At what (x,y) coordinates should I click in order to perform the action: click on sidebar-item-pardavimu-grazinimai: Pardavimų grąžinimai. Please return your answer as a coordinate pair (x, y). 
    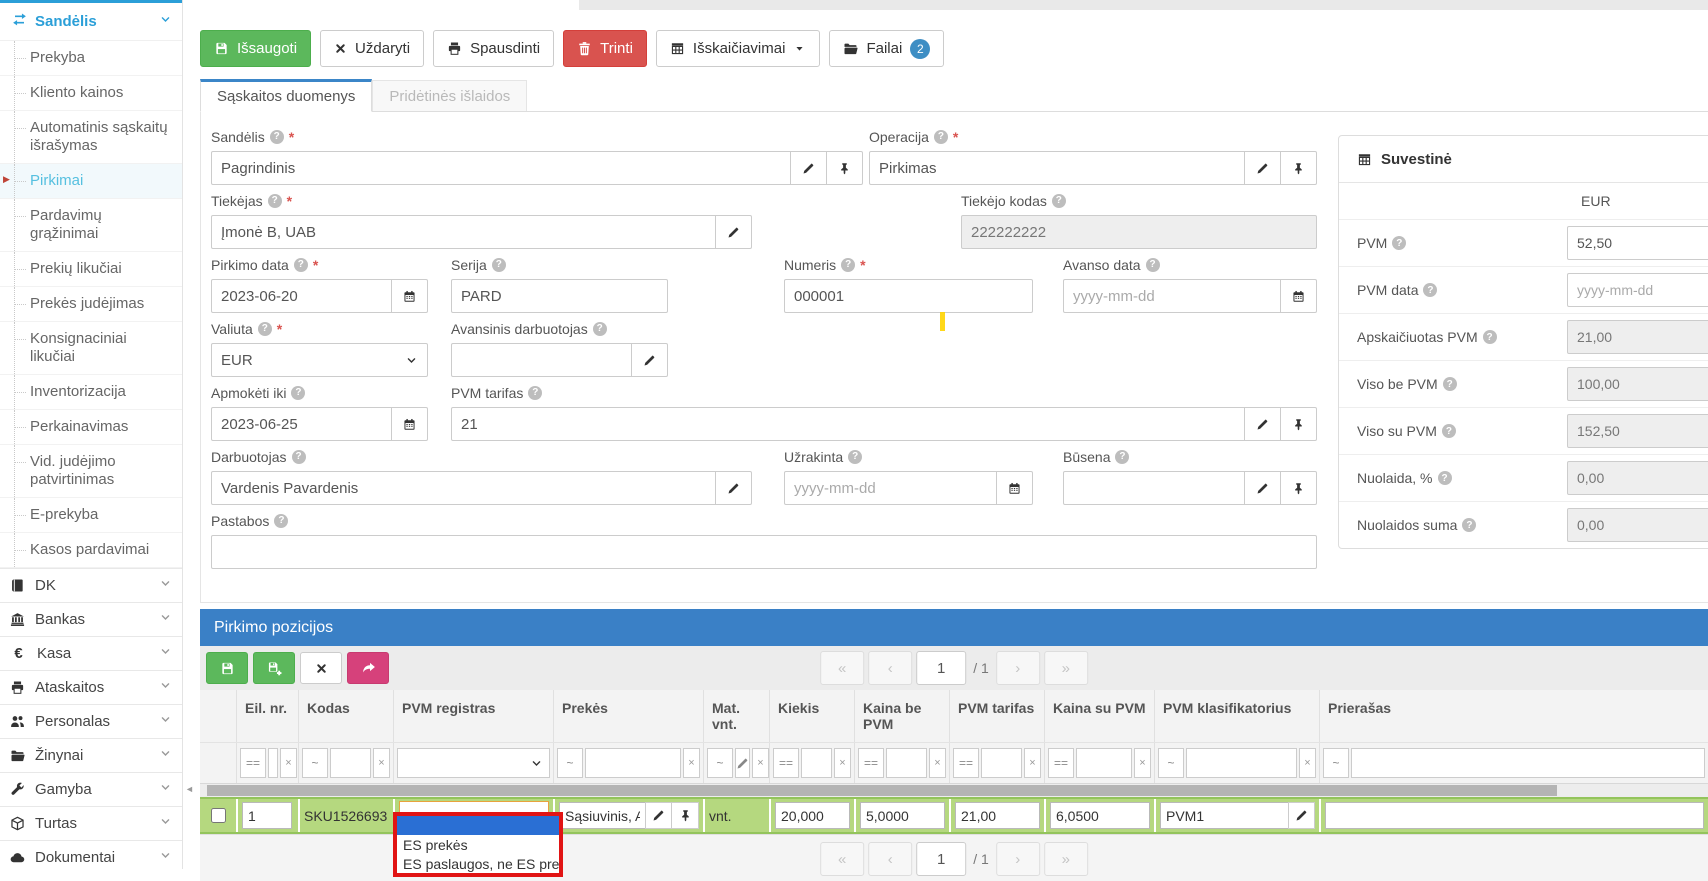
    Looking at the image, I should click on (91, 225).